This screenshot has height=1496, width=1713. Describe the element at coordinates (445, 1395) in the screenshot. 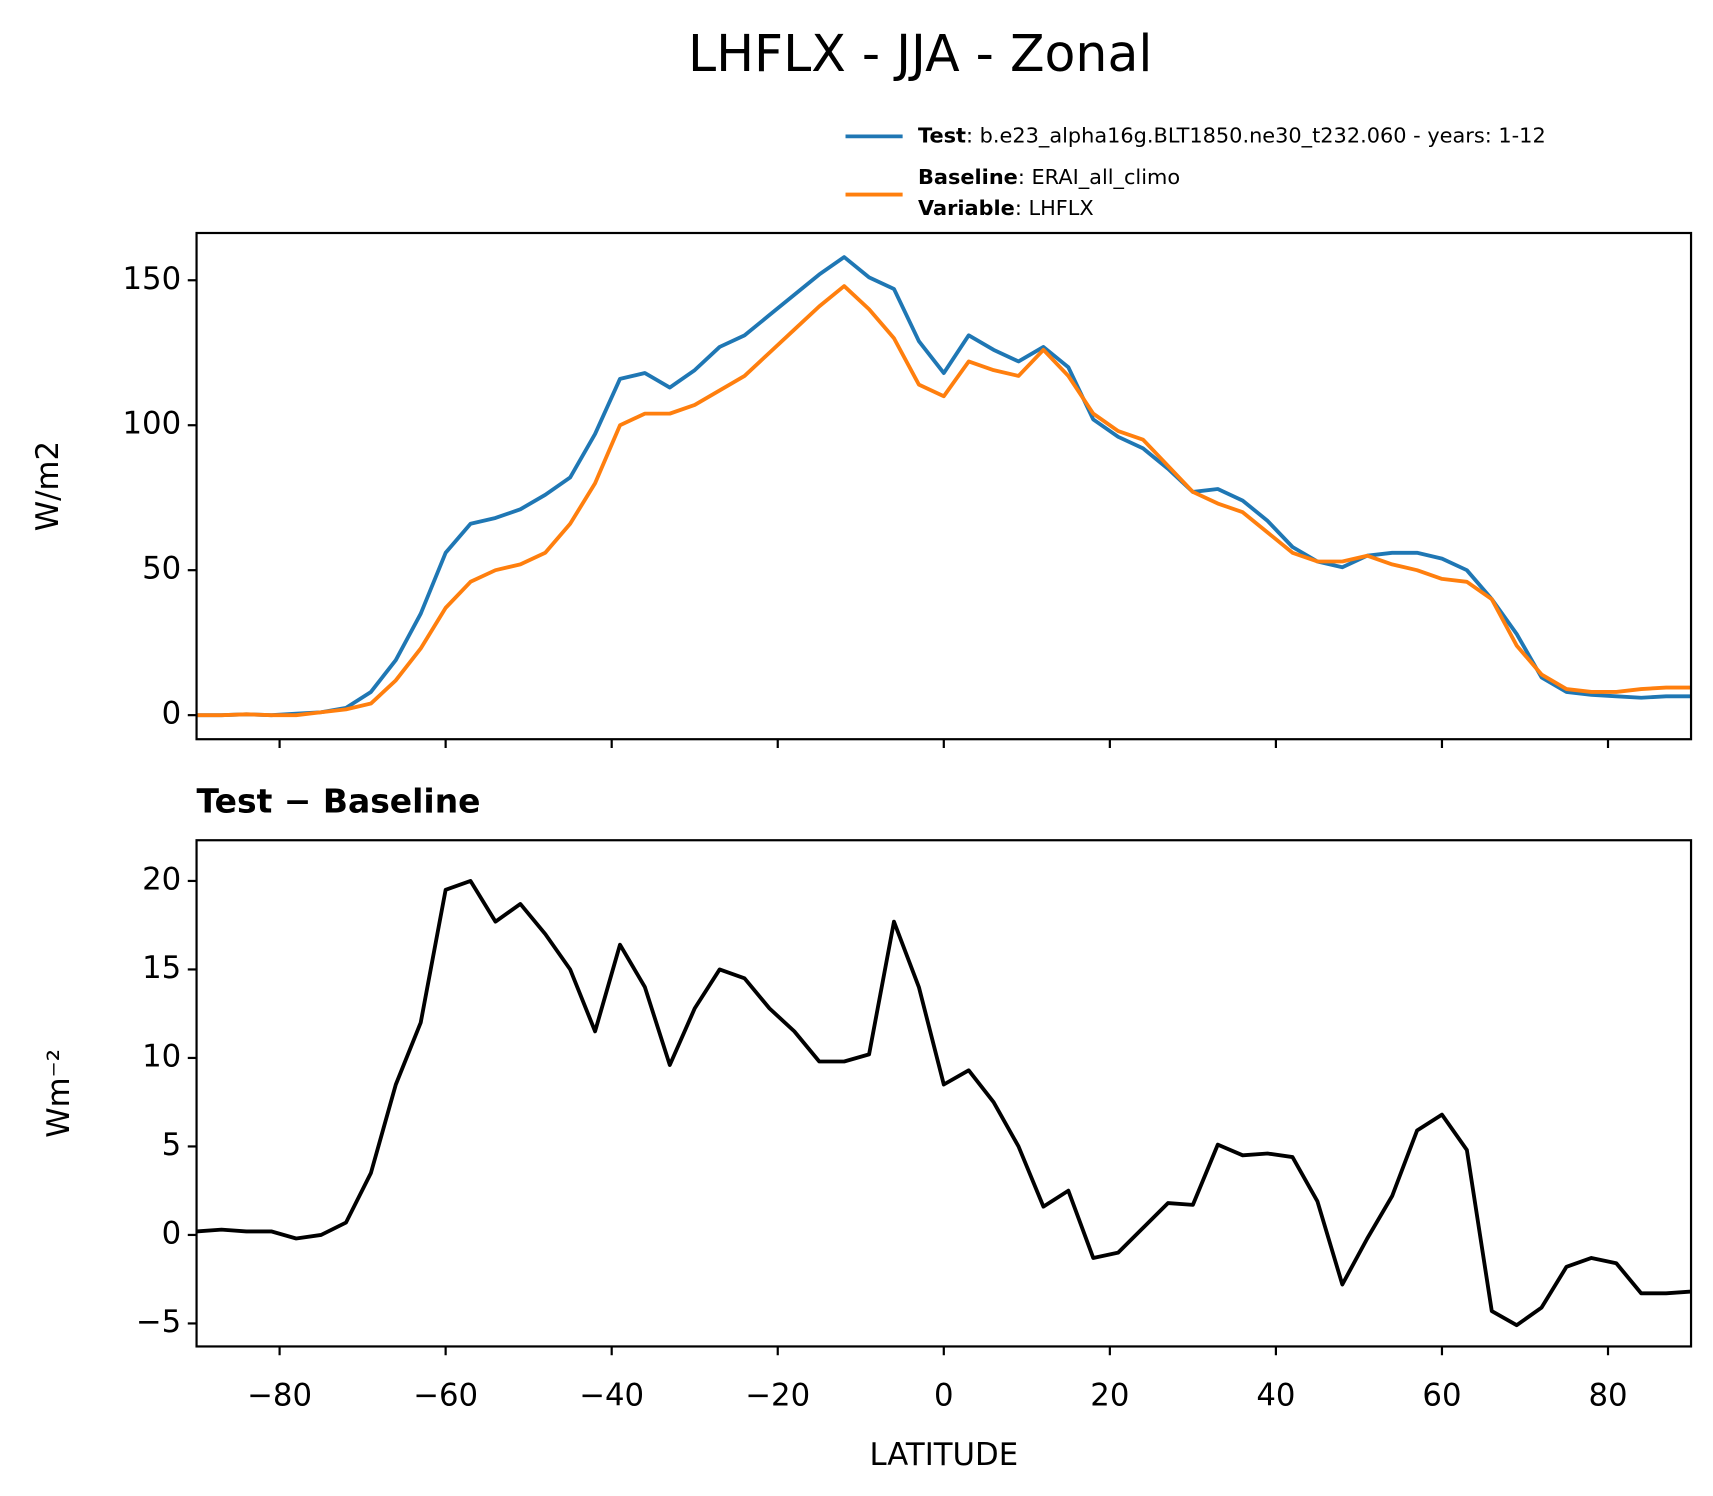

I see `x-tick-label: −60` at that location.